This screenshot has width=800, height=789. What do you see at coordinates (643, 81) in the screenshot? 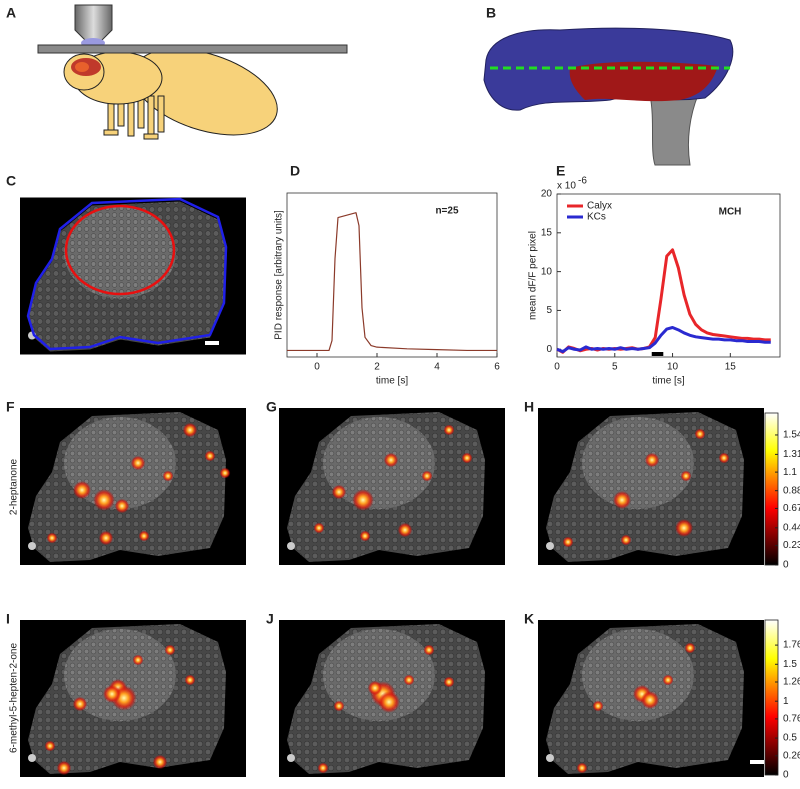
I see `calyx` at bounding box center [643, 81].